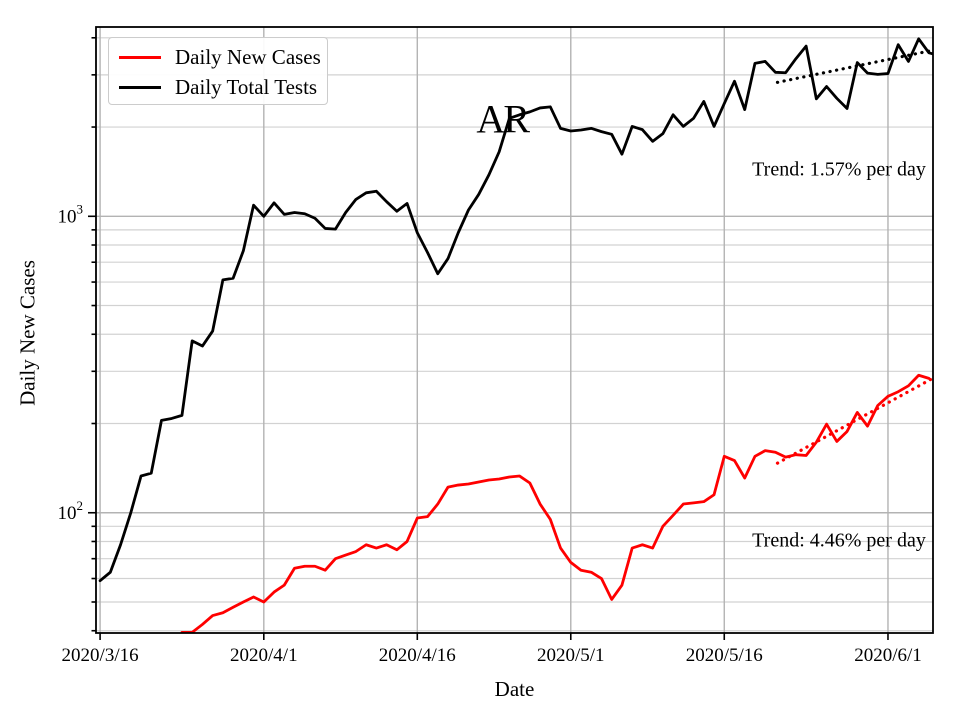 The image size is (960, 720). I want to click on svg-text: 2020/4/16, so click(417, 655).